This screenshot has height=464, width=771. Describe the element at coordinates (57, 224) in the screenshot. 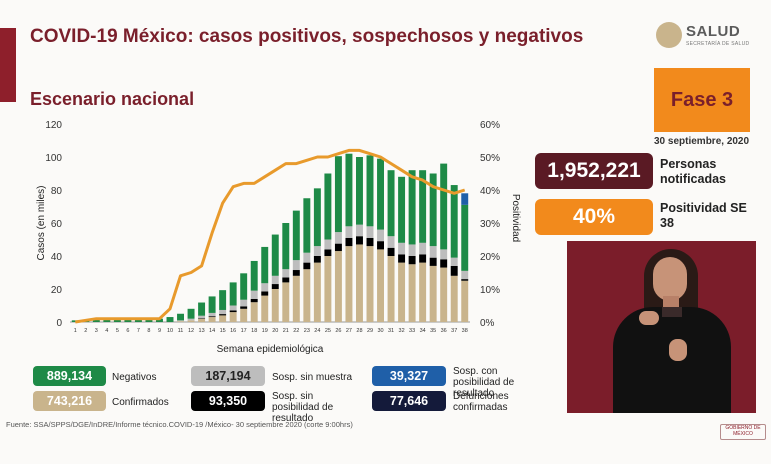

I see `y-tick-label: 60` at that location.